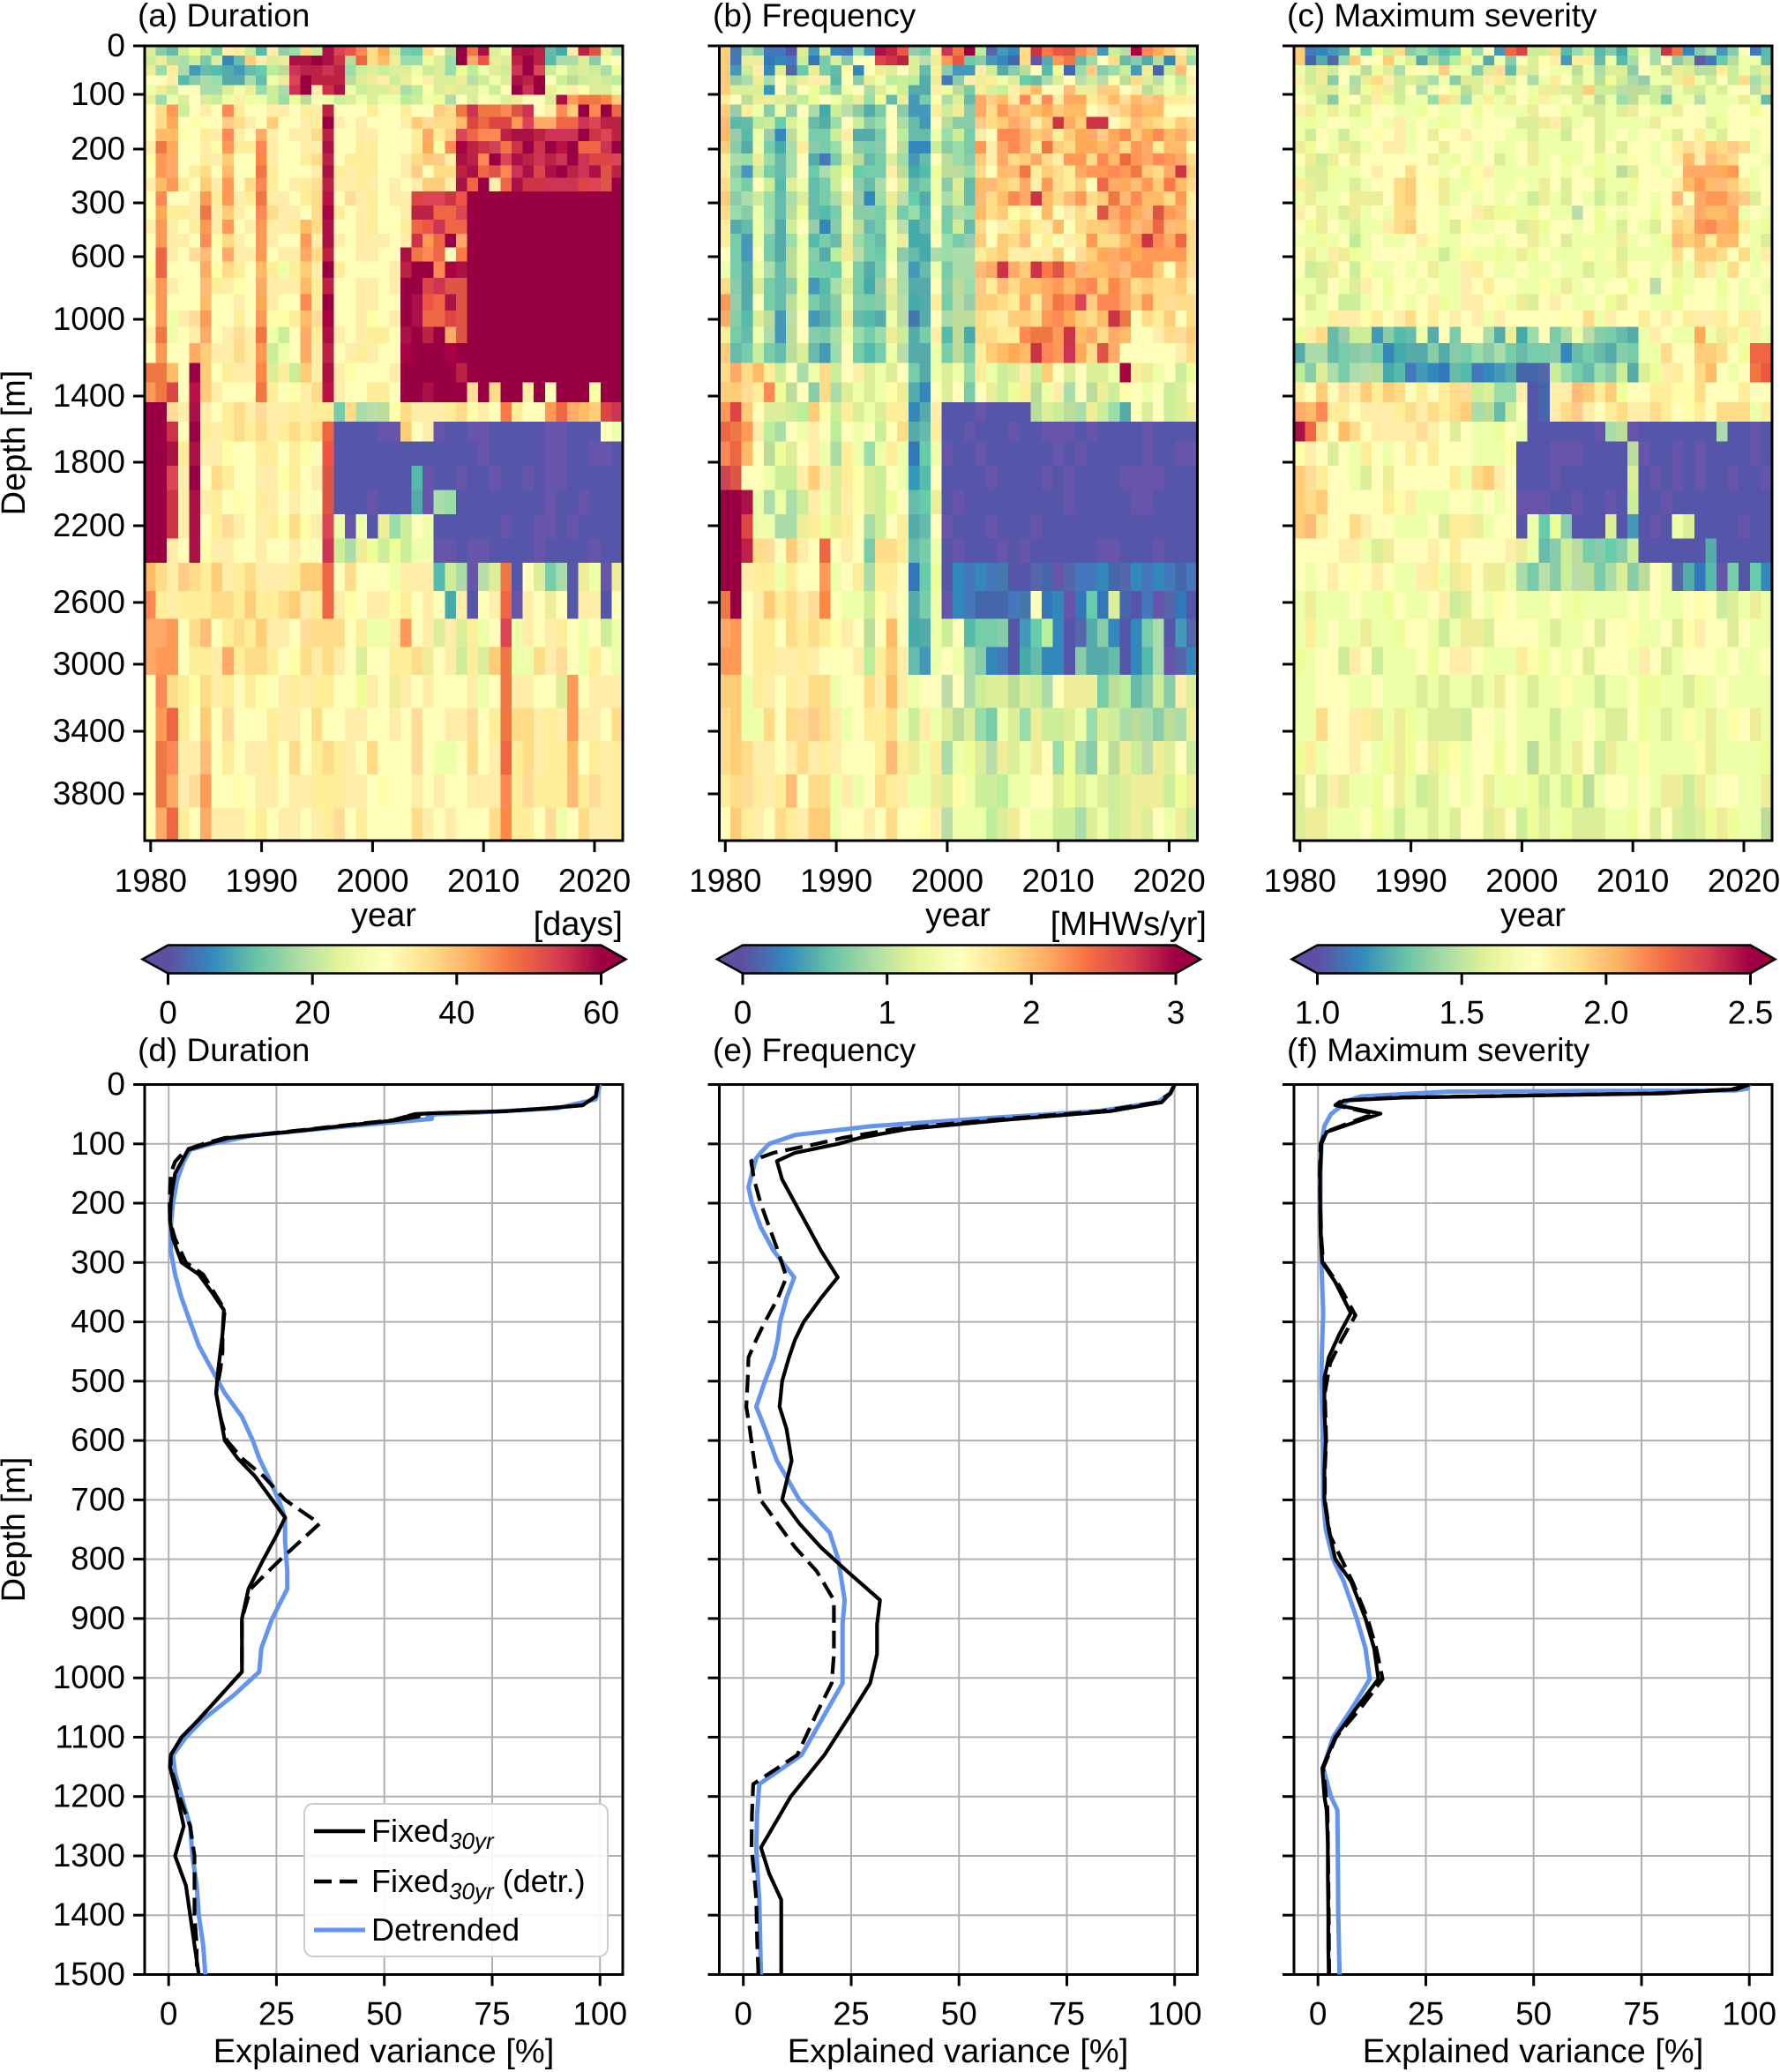 The width and height of the screenshot is (1780, 2072). What do you see at coordinates (89, 525) in the screenshot?
I see `svg-text: 2200` at bounding box center [89, 525].